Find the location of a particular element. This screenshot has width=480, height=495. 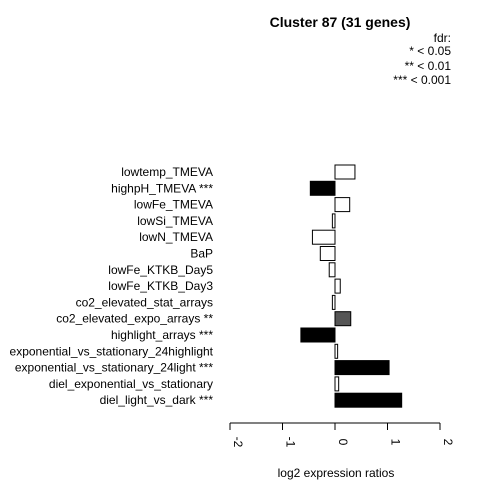

x-tick-label-1: -1 is located at coordinates (291, 442).